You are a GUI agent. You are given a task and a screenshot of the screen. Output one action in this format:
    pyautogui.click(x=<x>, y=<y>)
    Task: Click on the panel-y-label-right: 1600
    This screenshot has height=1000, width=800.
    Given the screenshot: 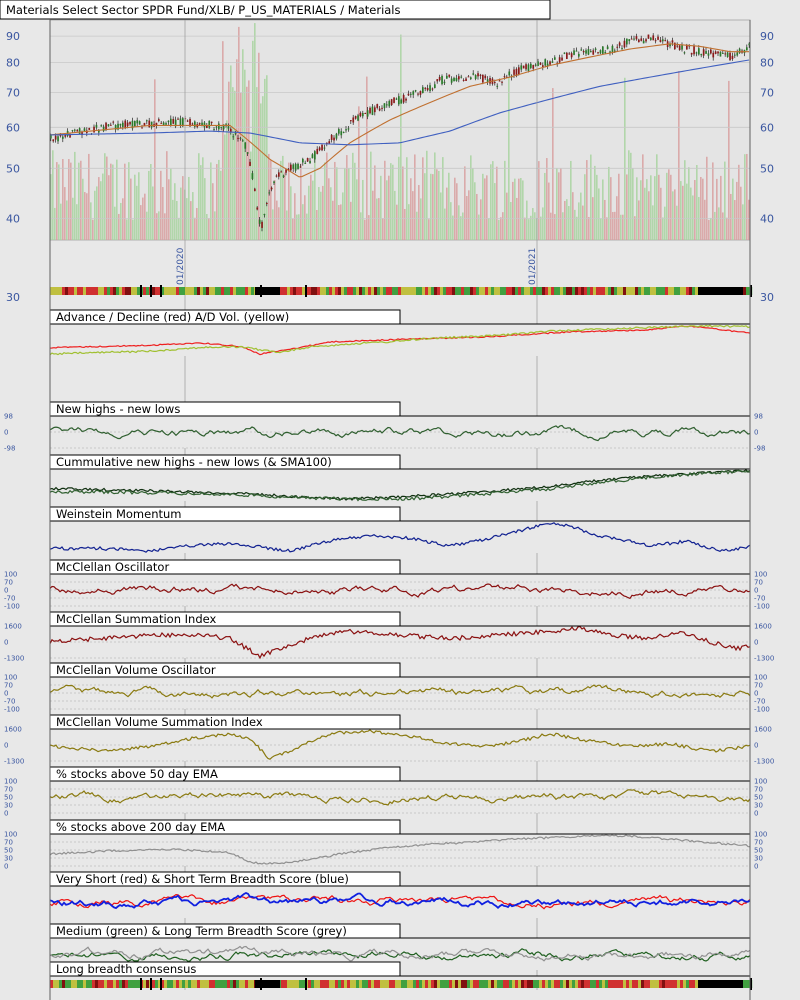 What is the action you would take?
    pyautogui.click(x=763, y=627)
    